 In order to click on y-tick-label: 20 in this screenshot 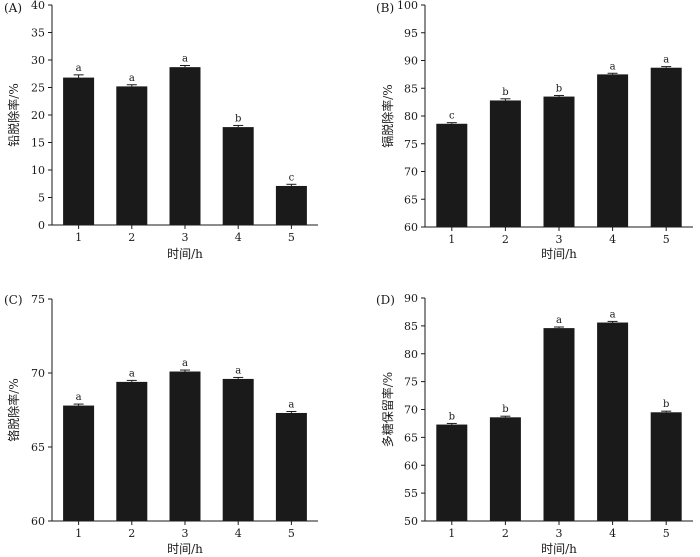, I will do `click(38, 115)`.